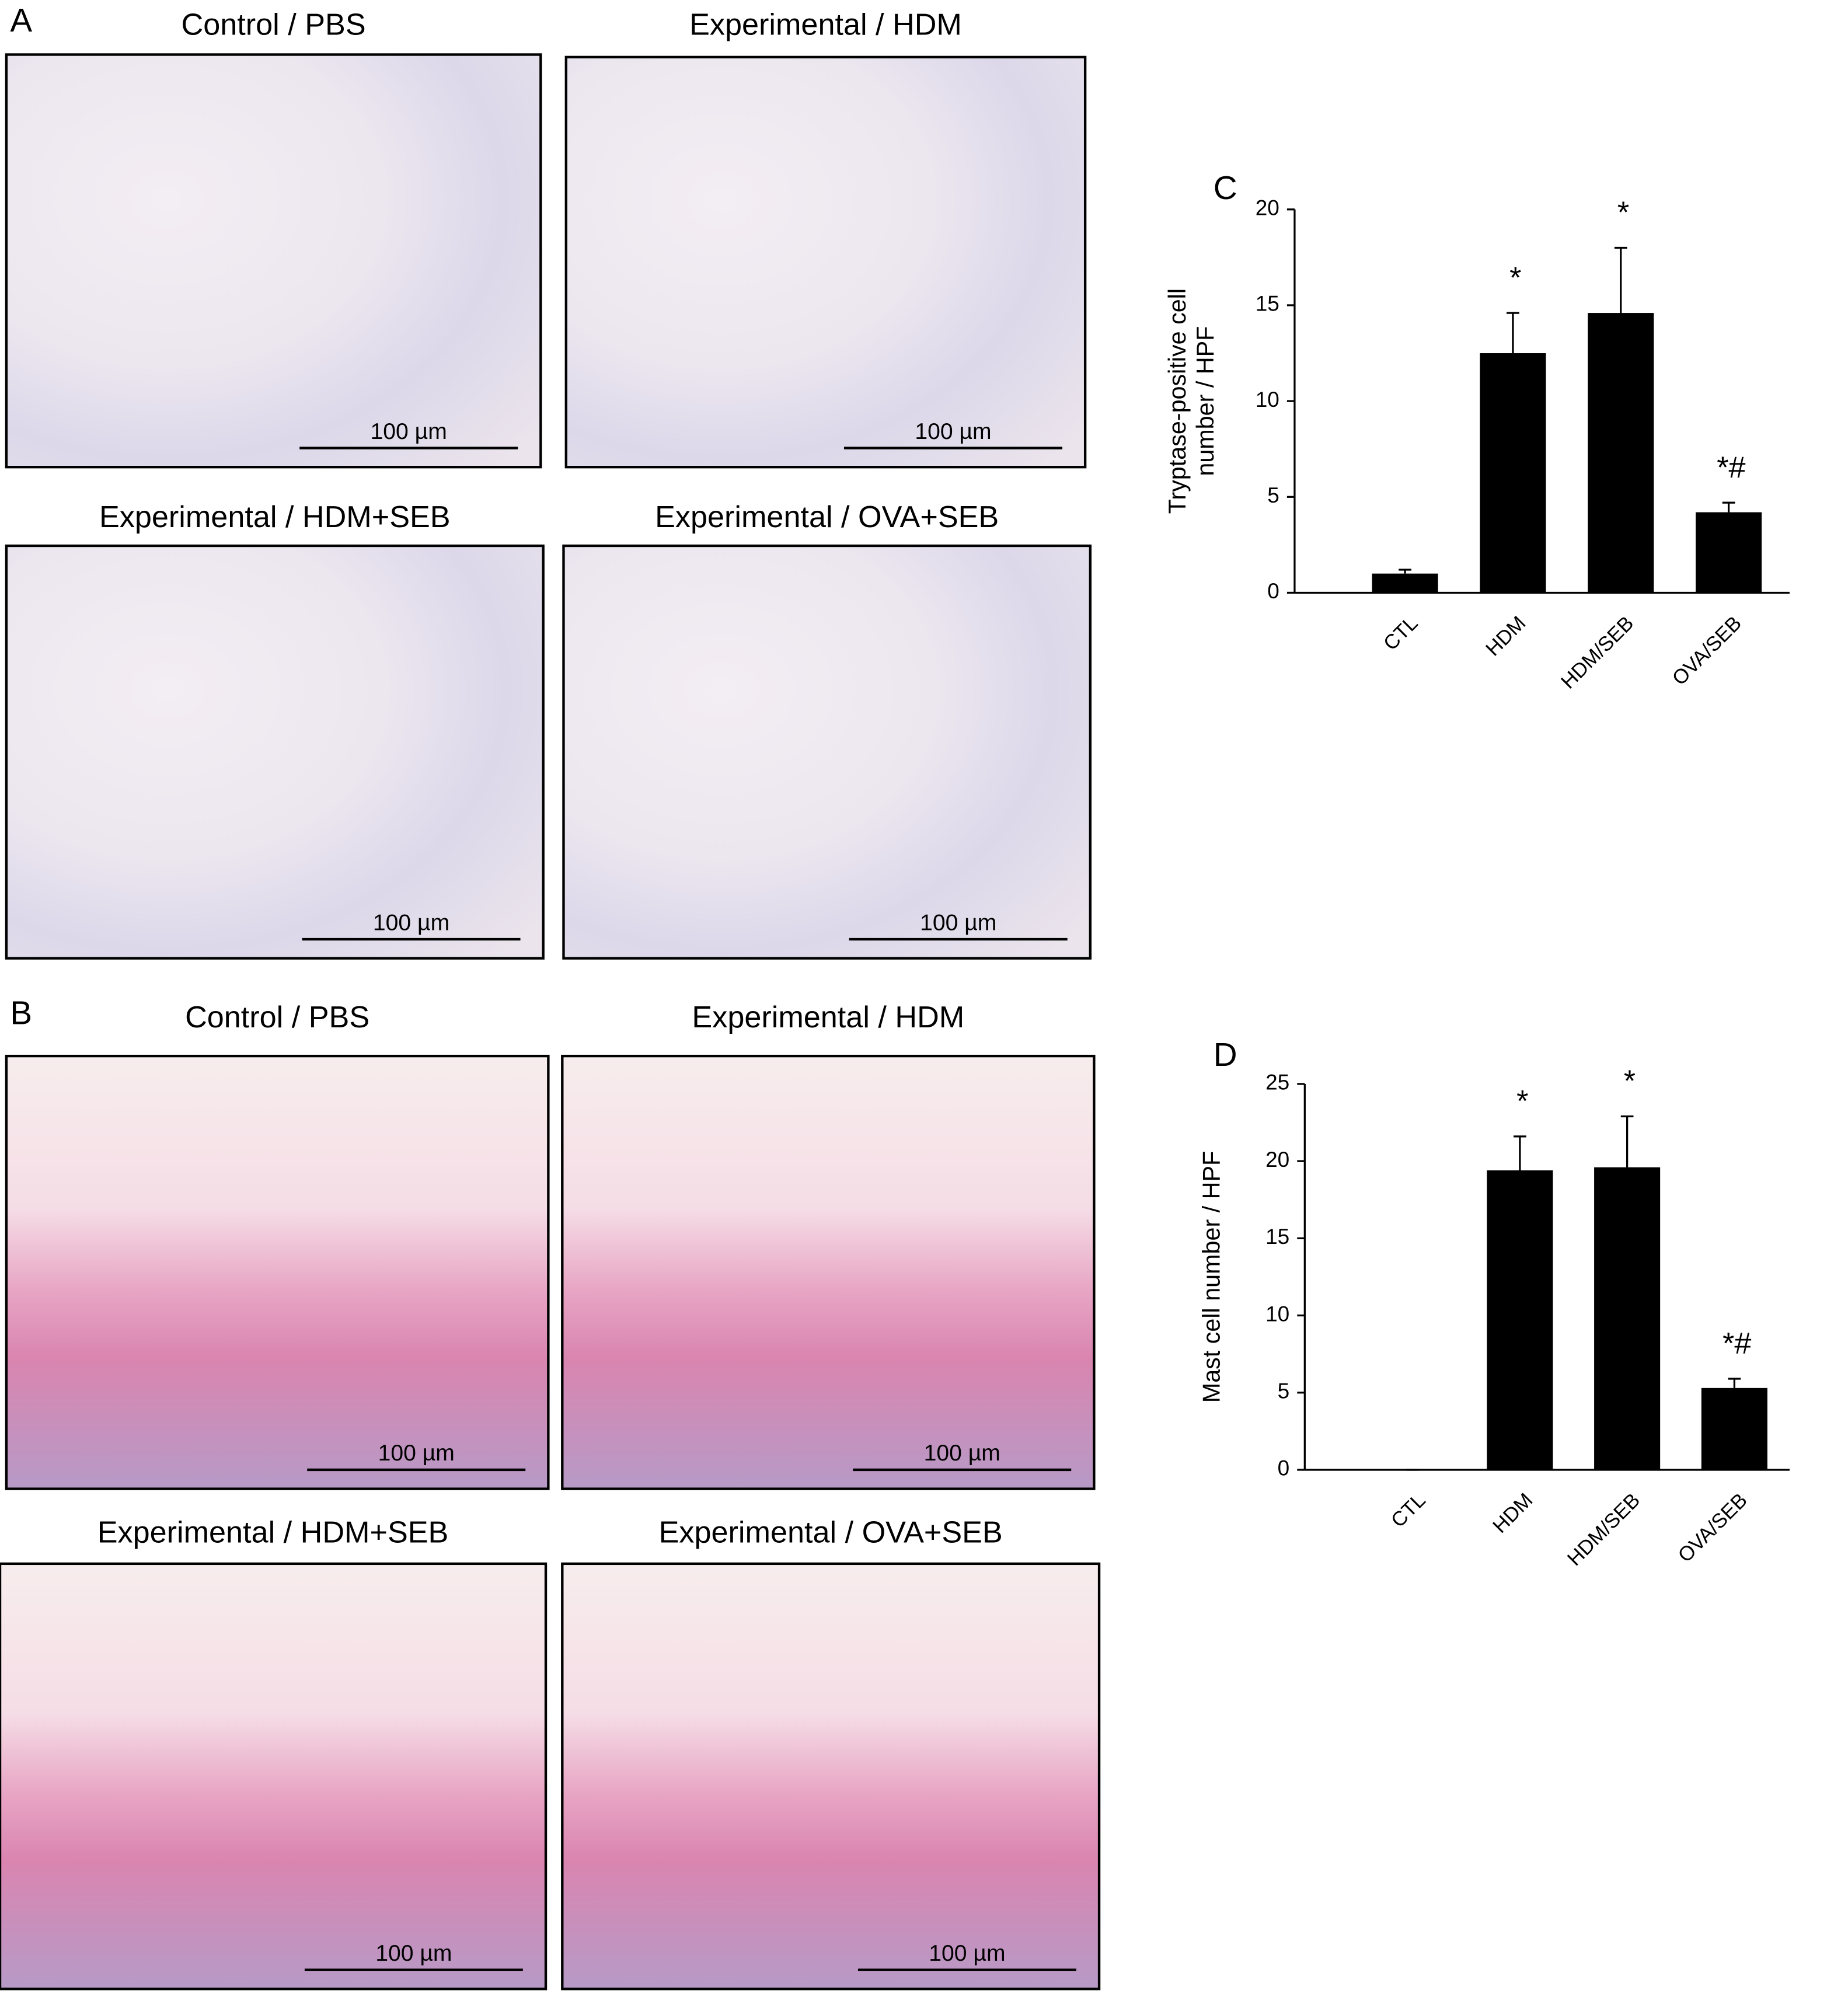 The width and height of the screenshot is (1848, 1994). What do you see at coordinates (1225, 188) in the screenshot?
I see `panel-letter: C` at bounding box center [1225, 188].